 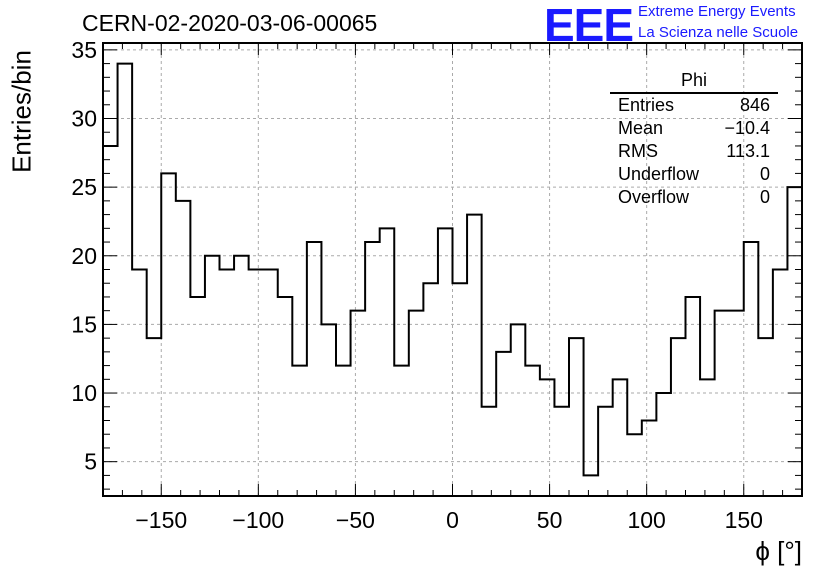 What do you see at coordinates (718, 32) in the screenshot?
I see `logo-caption-line2: La Scienza nelle Scuole` at bounding box center [718, 32].